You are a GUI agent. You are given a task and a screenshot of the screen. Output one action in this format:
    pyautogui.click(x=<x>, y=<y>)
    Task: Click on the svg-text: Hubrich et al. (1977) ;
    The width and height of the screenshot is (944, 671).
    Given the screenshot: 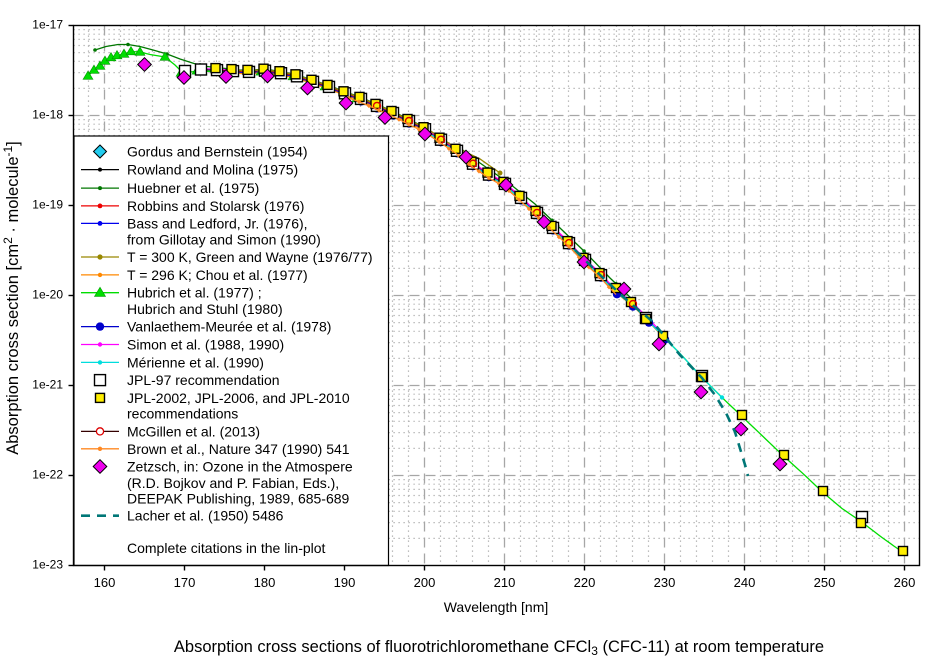 What is the action you would take?
    pyautogui.click(x=194, y=293)
    